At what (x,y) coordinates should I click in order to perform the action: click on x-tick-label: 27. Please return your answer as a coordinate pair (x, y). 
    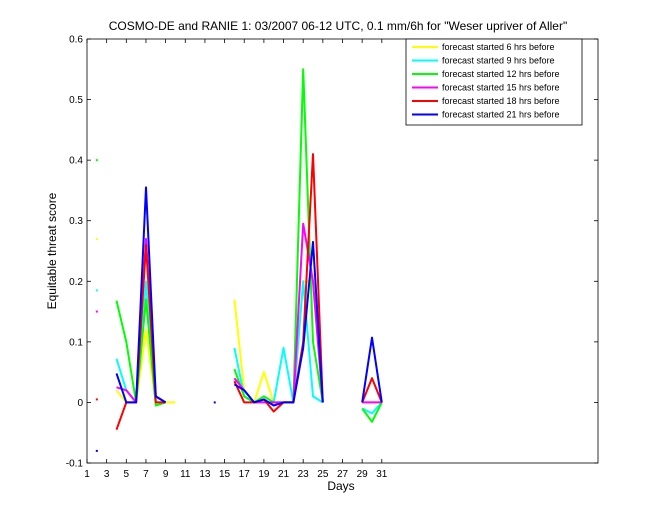
    Looking at the image, I should click on (343, 474).